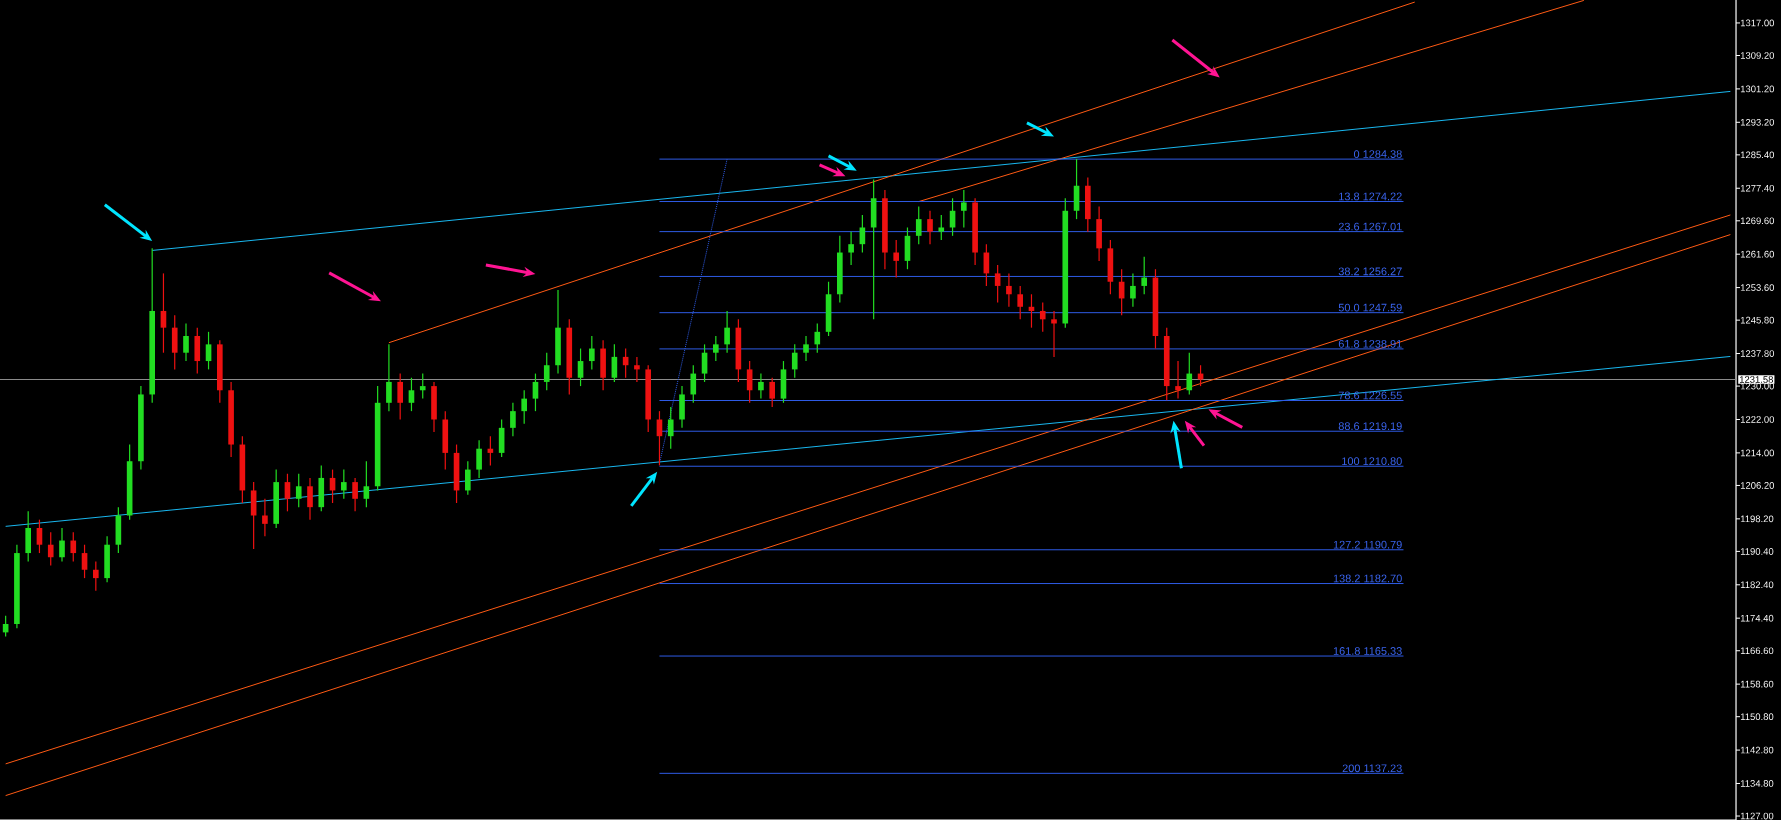  What do you see at coordinates (1757, 717) in the screenshot?
I see `y-tick-label: 1150.80` at bounding box center [1757, 717].